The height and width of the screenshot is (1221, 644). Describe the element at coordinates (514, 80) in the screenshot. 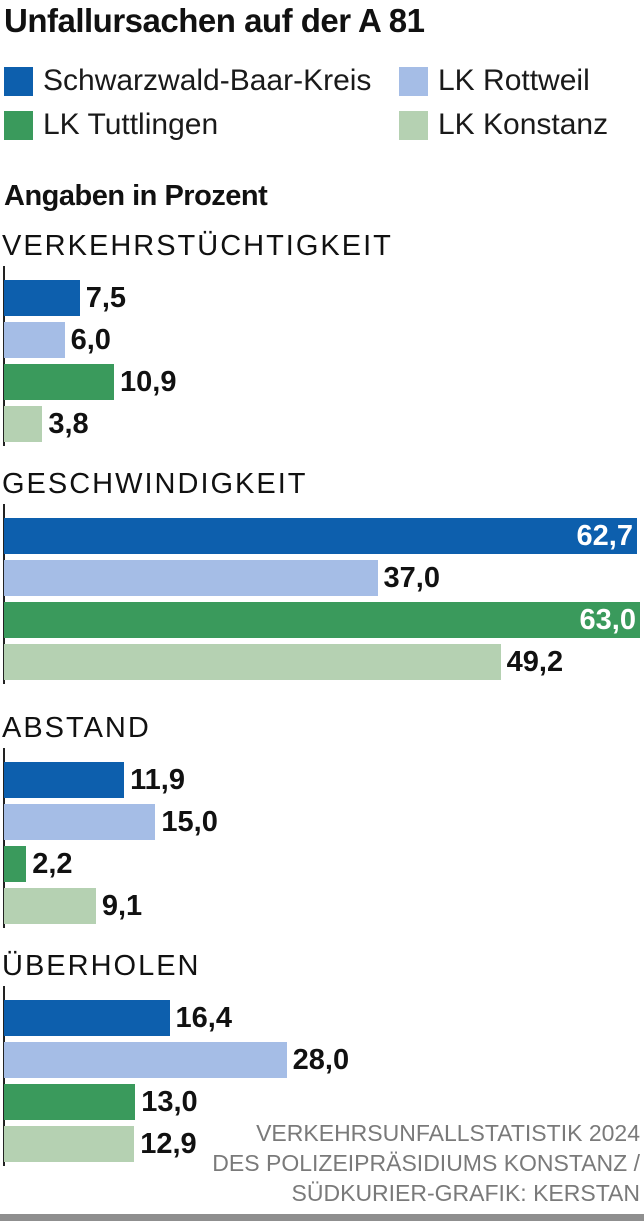

I see `legend-label: LK Rottweil` at that location.